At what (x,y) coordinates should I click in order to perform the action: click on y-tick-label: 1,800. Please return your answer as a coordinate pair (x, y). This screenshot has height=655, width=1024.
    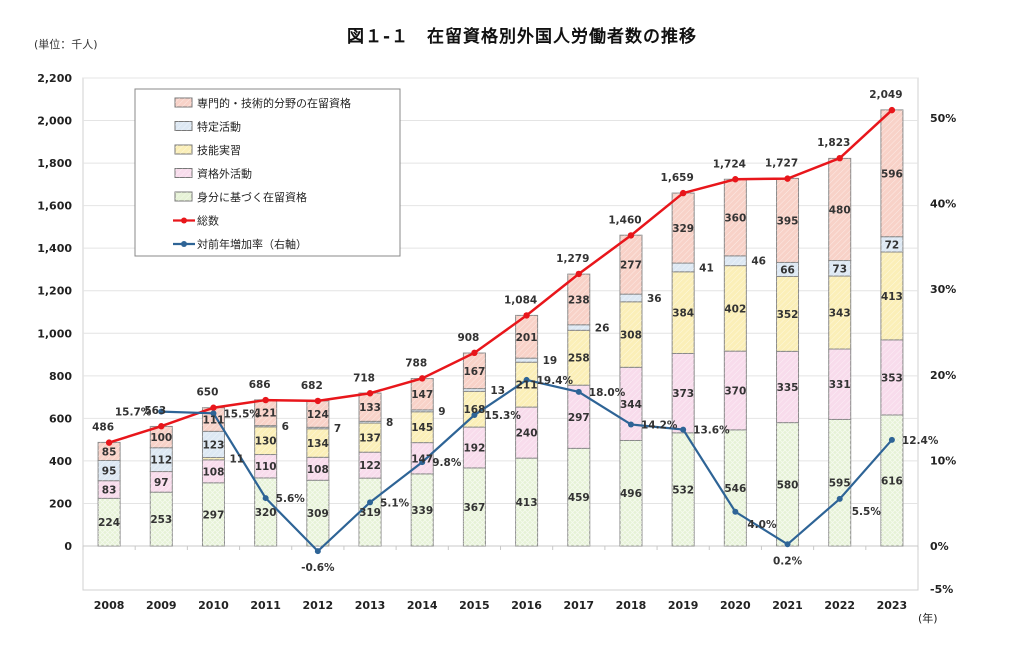
    Looking at the image, I should click on (54, 163).